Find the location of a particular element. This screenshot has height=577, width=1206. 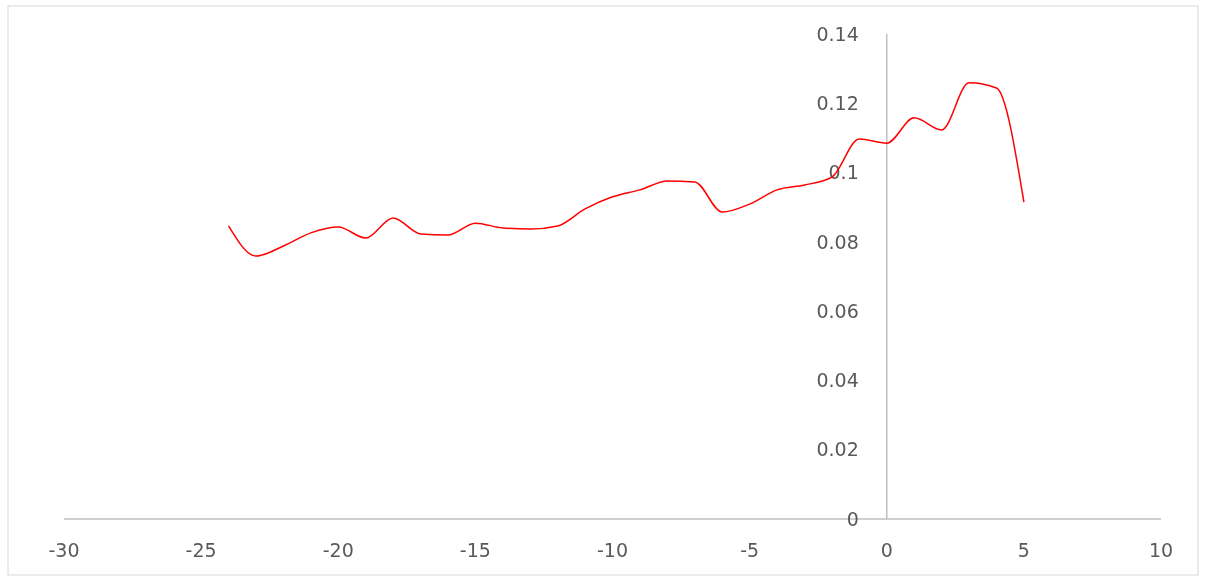

y-tick-label: 0.14 is located at coordinates (837, 33).